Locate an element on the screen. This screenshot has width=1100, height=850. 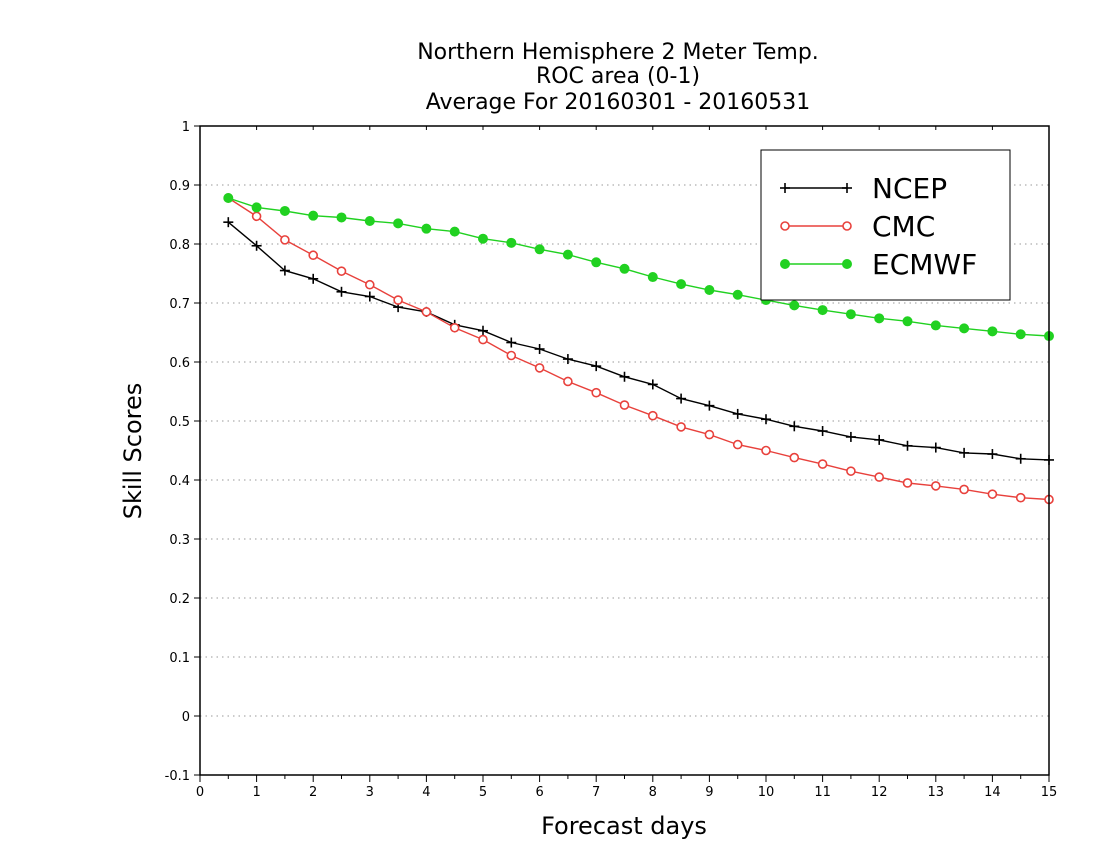
legend-item-cmc: CMC is located at coordinates (857, 226).